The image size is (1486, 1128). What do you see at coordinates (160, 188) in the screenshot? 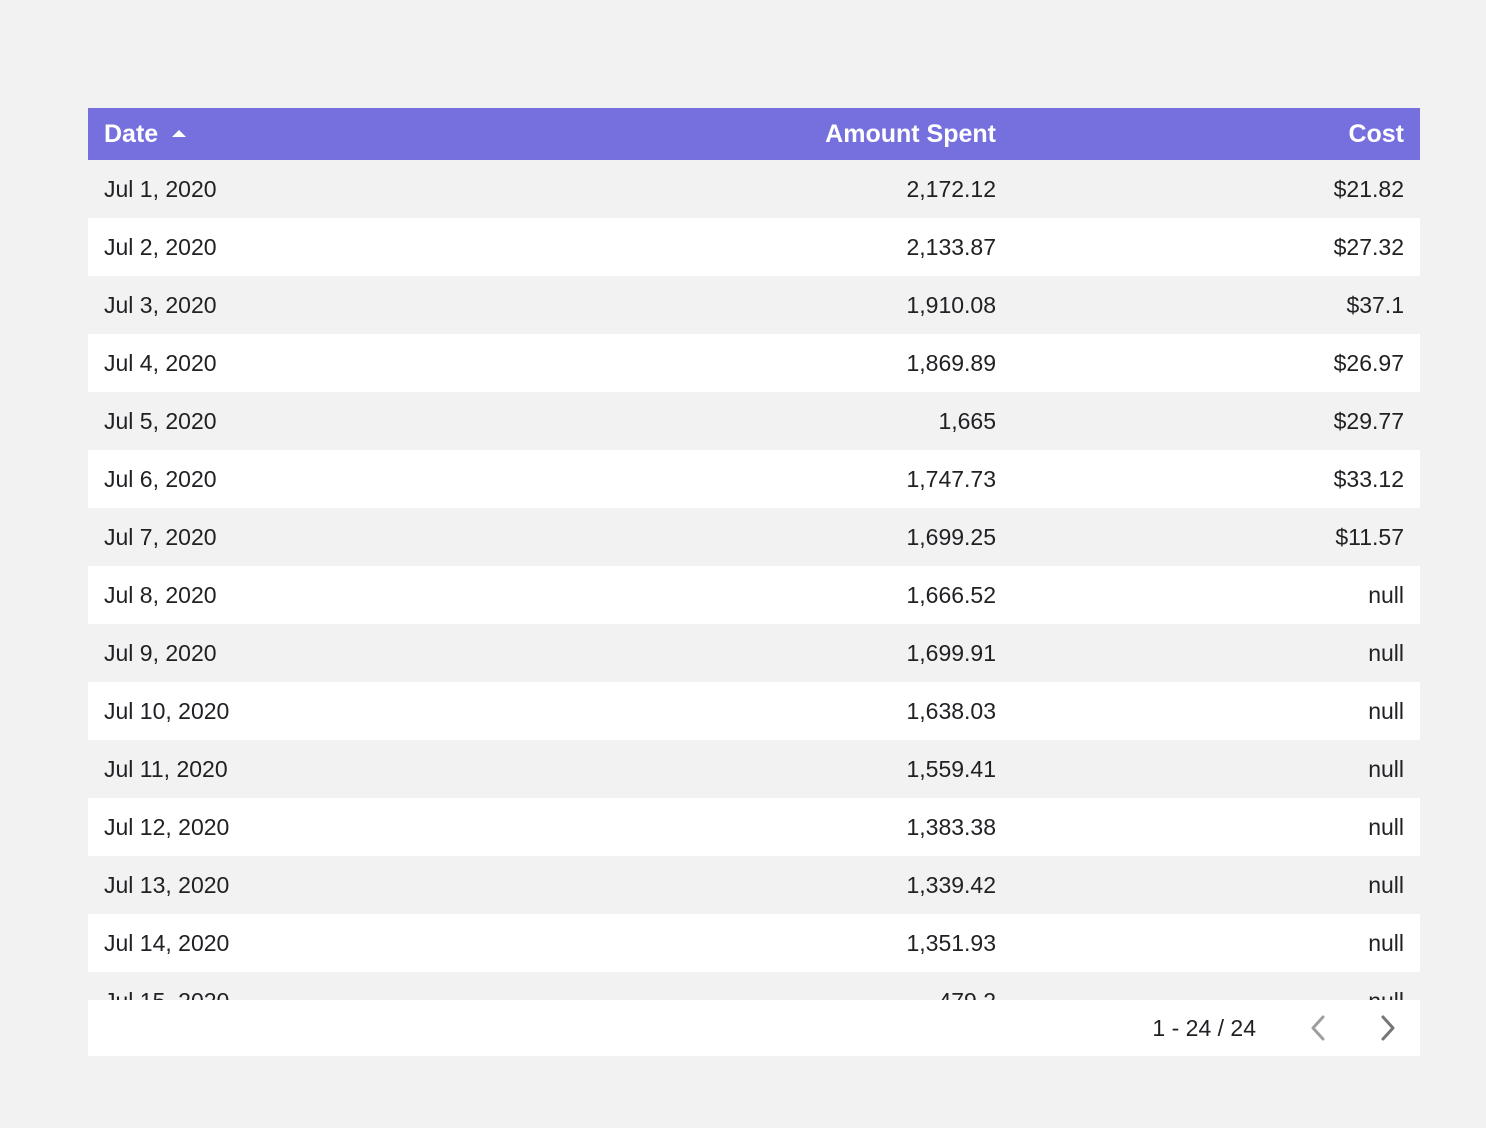
I see `cell-date: Jul 1, 2020` at bounding box center [160, 188].